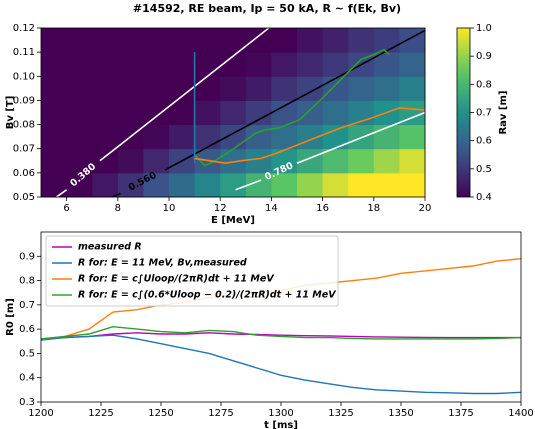 The image size is (535, 429). Describe the element at coordinates (400, 413) in the screenshot. I see `x-tick-label: 1350` at that location.